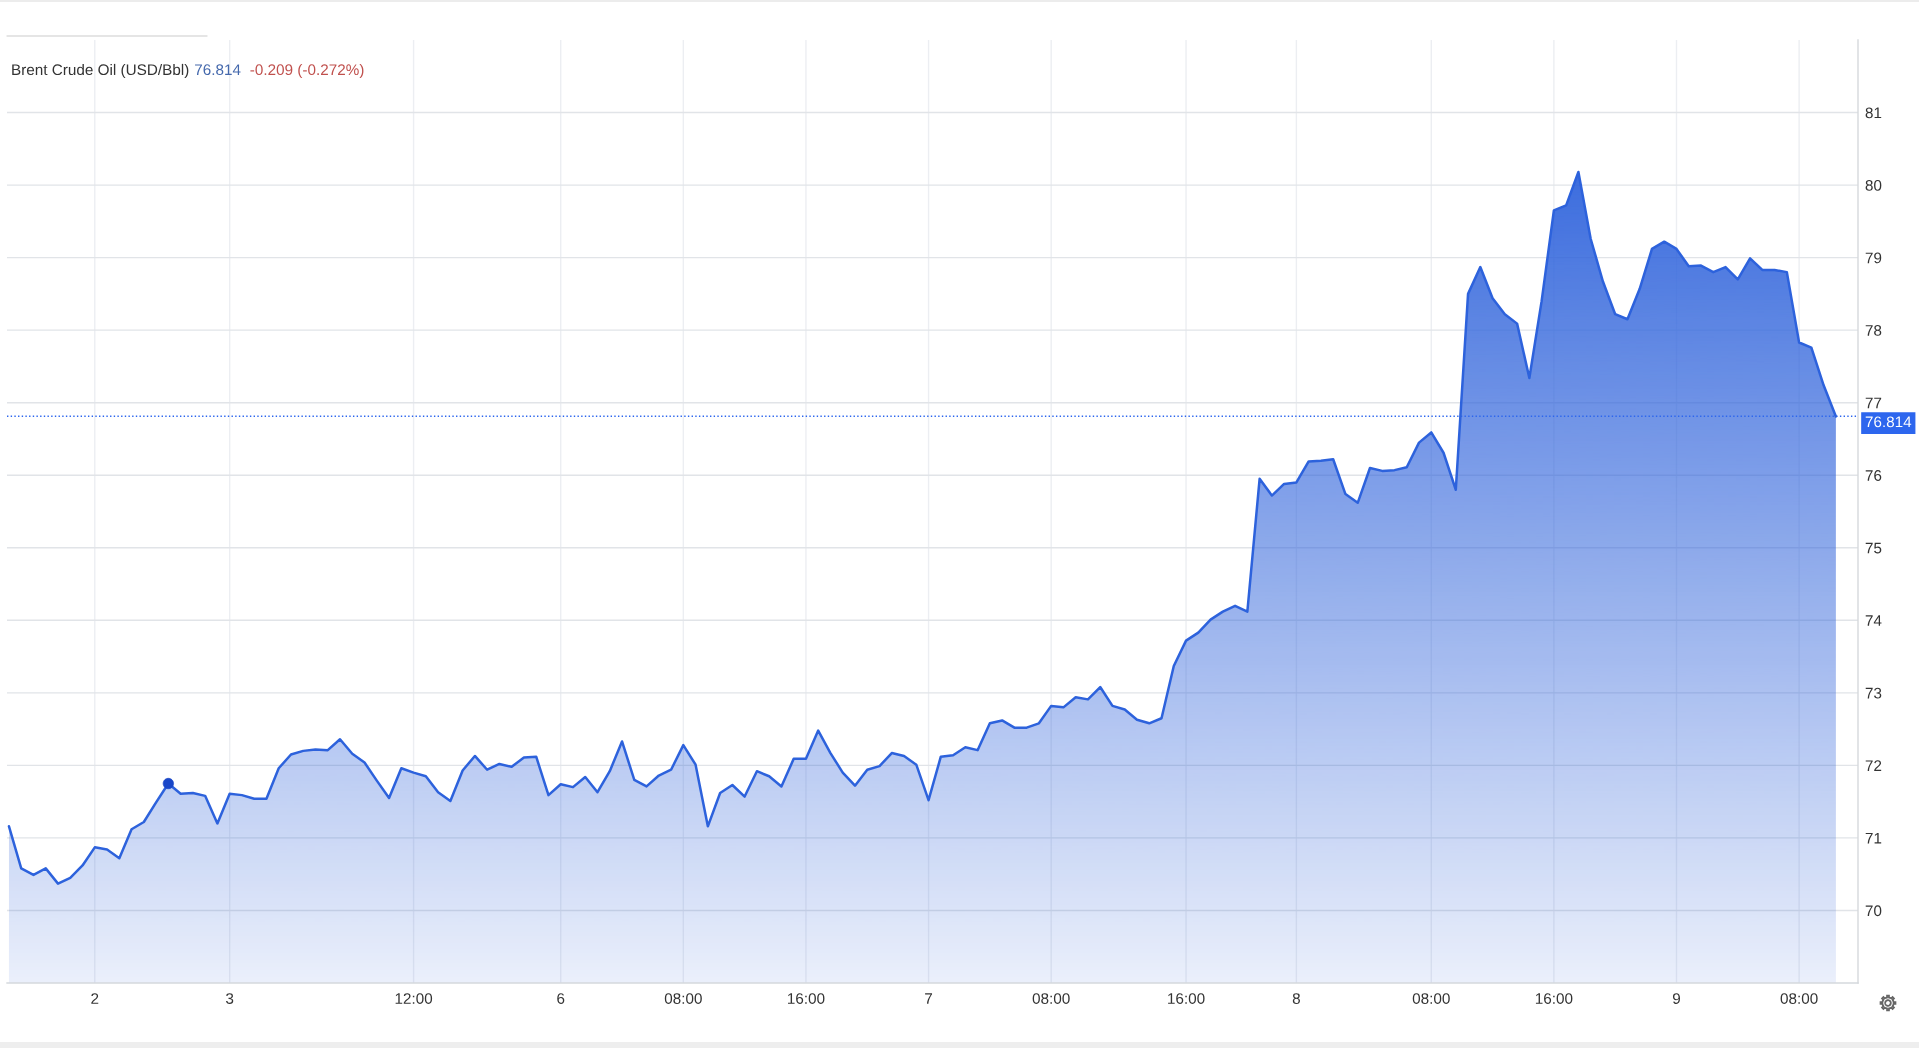 The width and height of the screenshot is (1919, 1048). What do you see at coordinates (929, 998) in the screenshot?
I see `x-tick-label: 7` at bounding box center [929, 998].